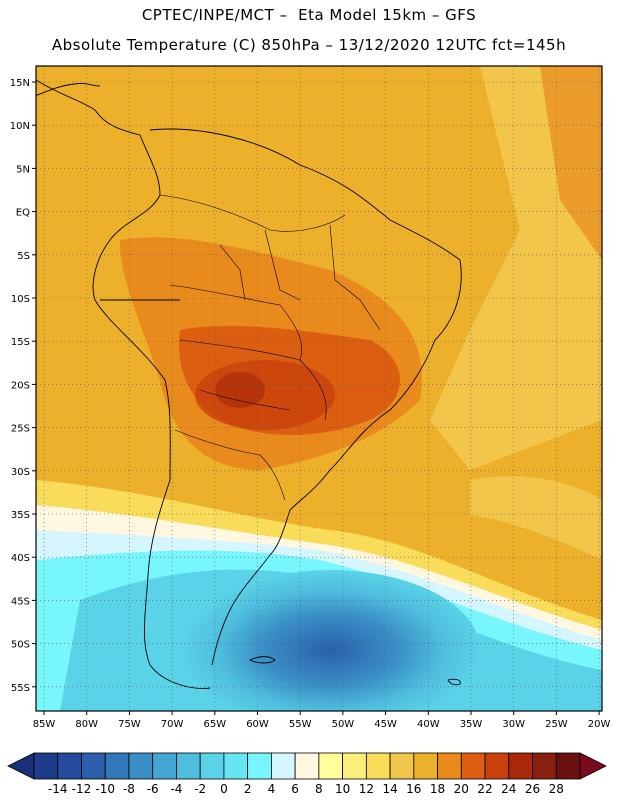 This screenshot has height=800, width=618. Describe the element at coordinates (224, 789) in the screenshot. I see `colorbar-level-label: 0` at that location.